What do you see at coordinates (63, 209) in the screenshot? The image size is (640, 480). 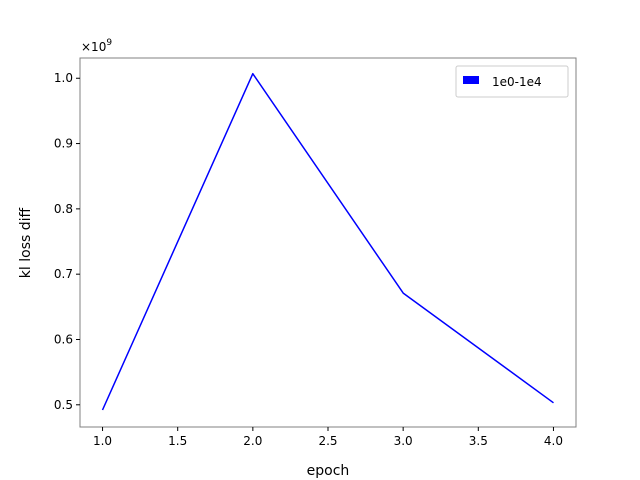 I see `y-tick-label: 0.8` at bounding box center [63, 209].